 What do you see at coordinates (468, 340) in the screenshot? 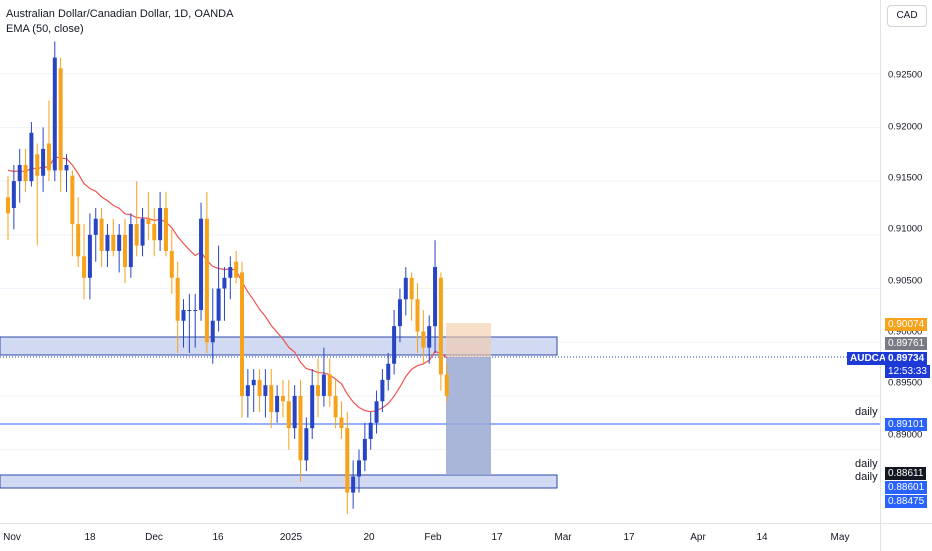
I see `position-stop-zone` at bounding box center [468, 340].